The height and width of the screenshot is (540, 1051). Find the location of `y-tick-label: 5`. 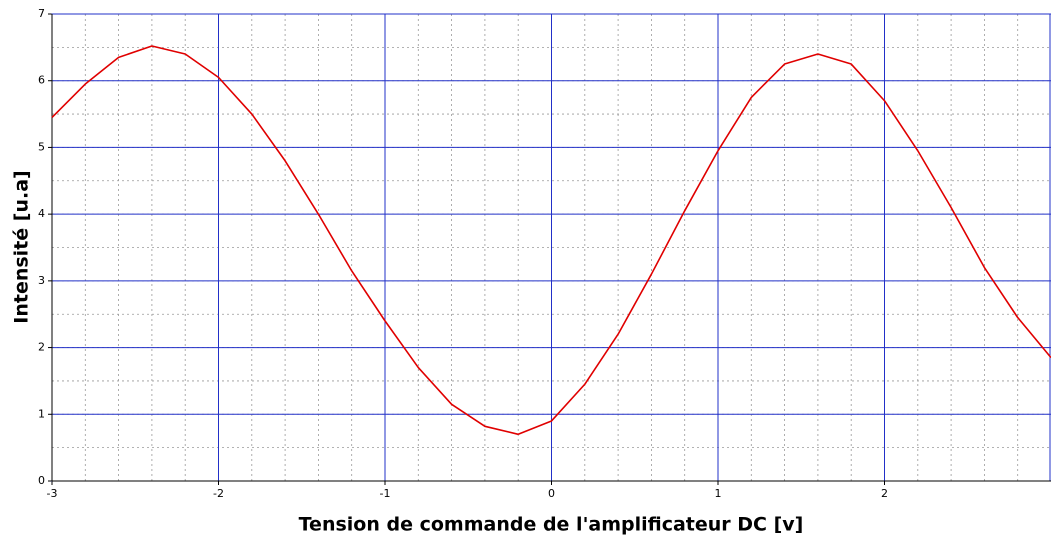

y-tick-label: 5 is located at coordinates (41, 146).